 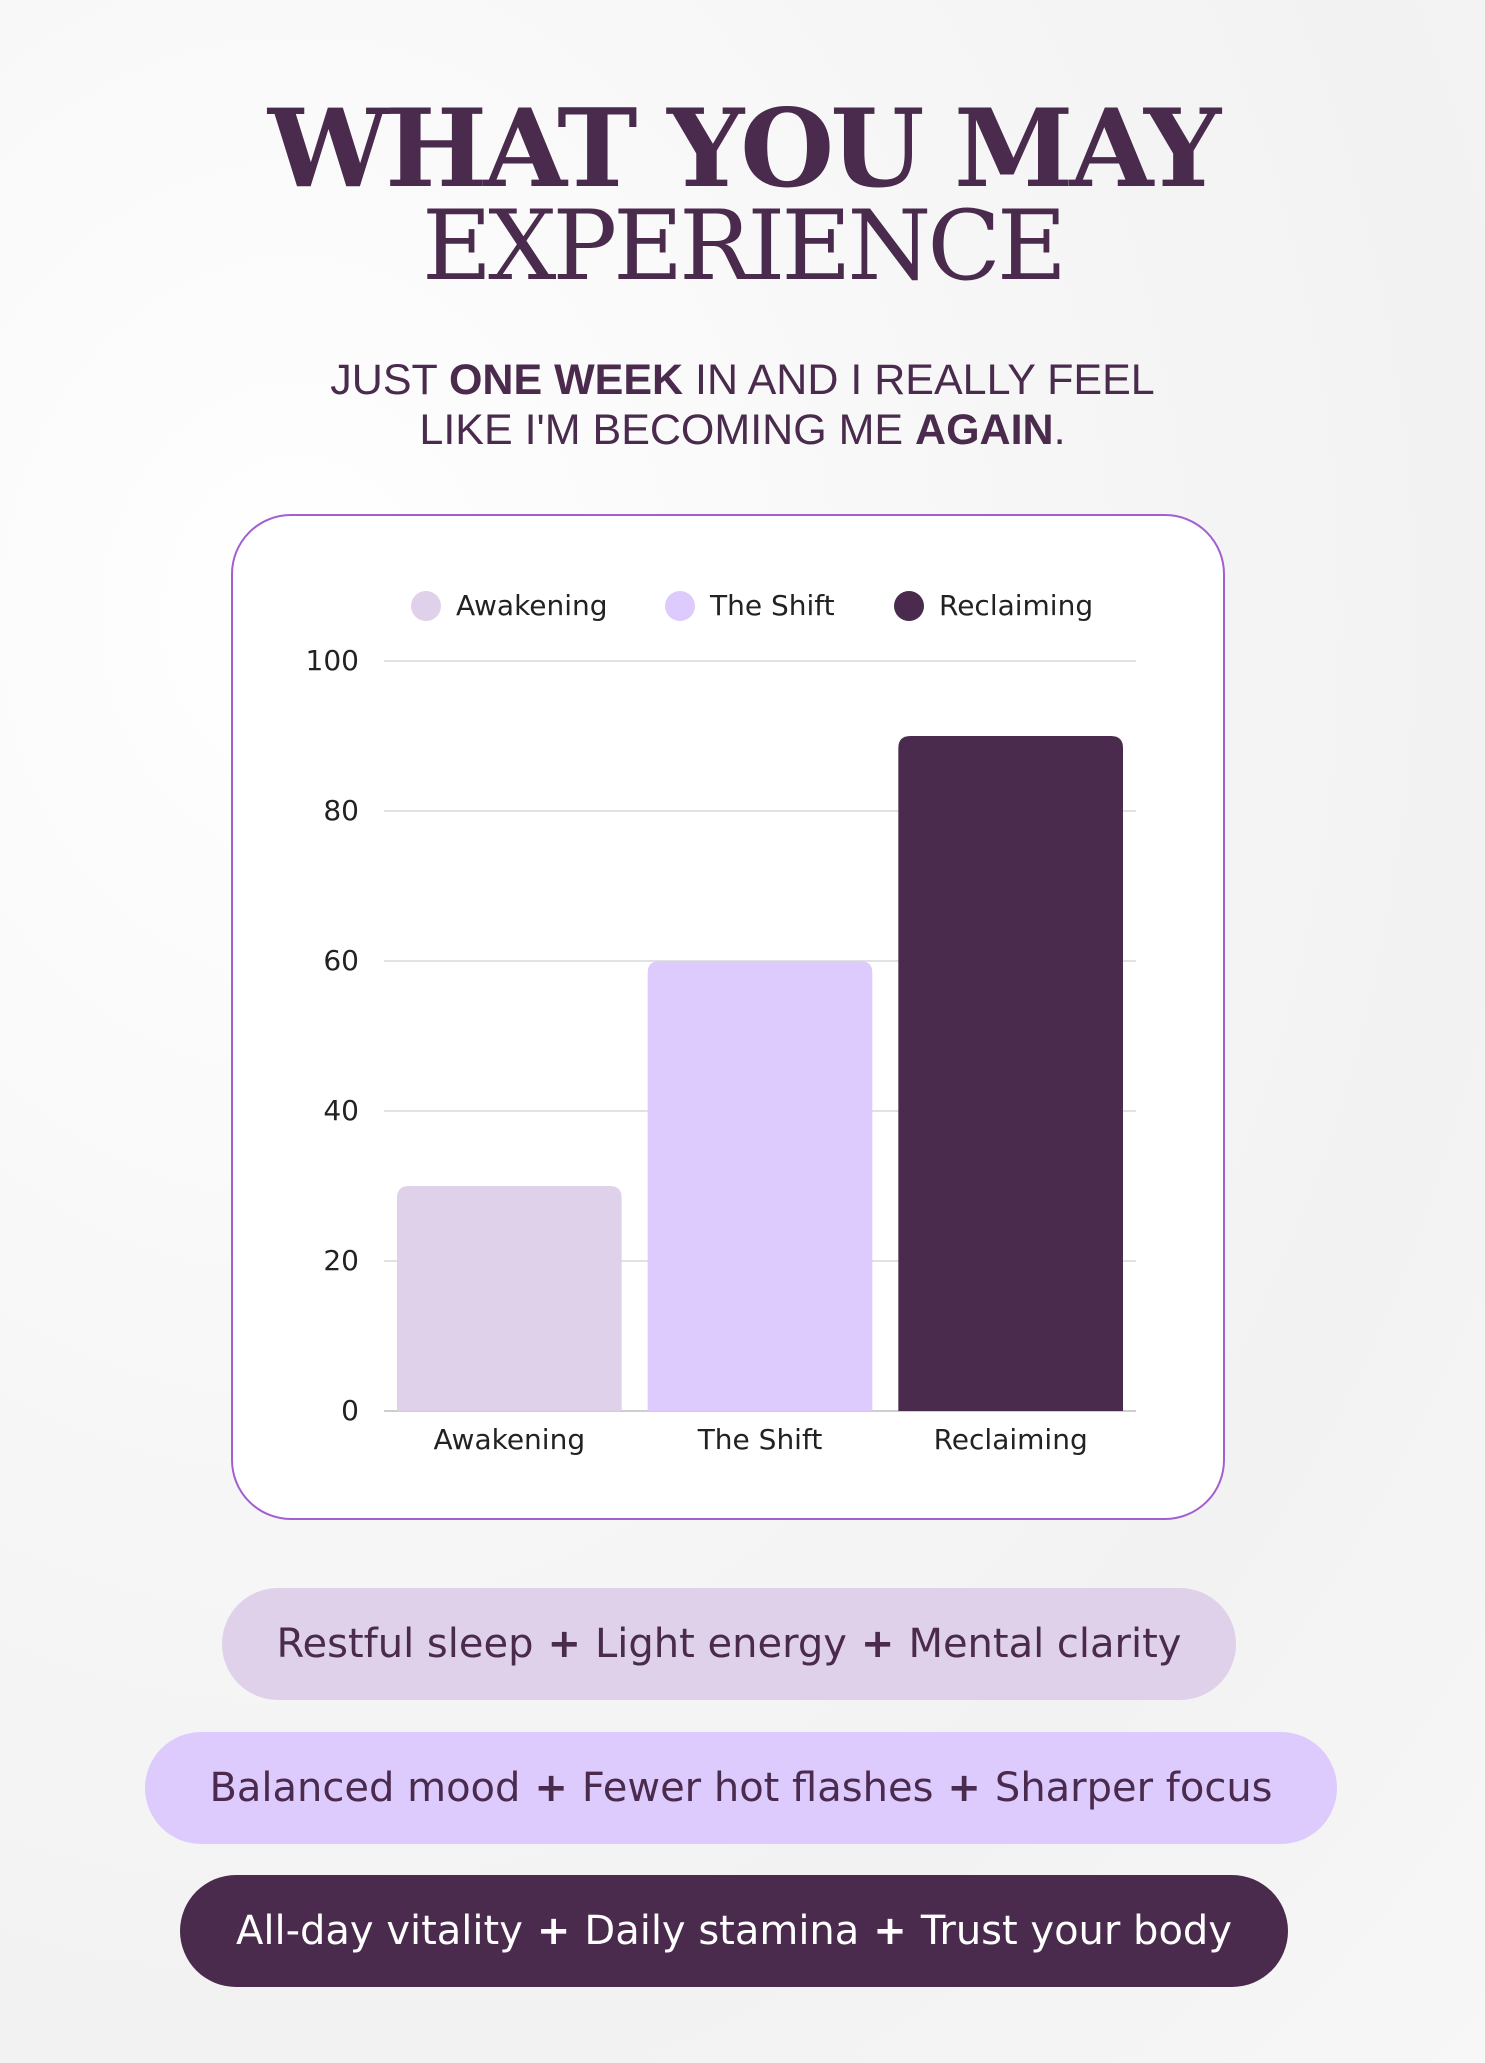 I want to click on x-tick-label: Awakening, so click(x=510, y=1439).